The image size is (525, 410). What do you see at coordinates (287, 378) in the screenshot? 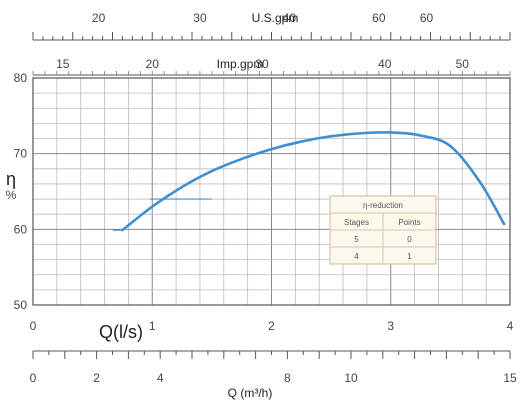
I see `m3h-tick-label: 8` at bounding box center [287, 378].